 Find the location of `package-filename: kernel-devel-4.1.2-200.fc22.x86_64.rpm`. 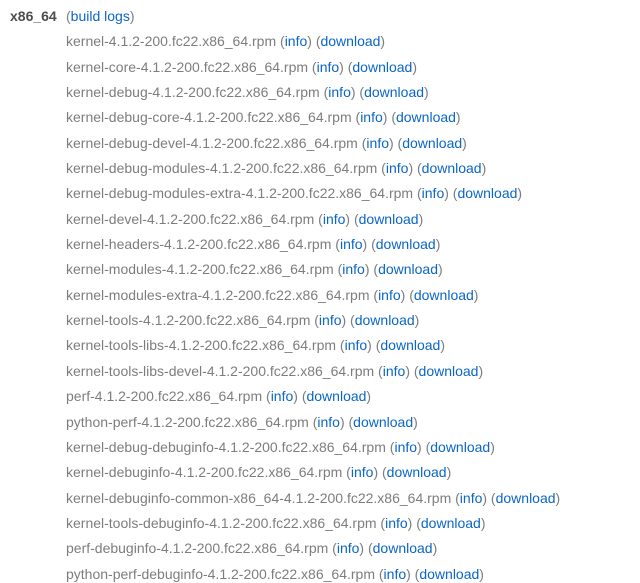

package-filename: kernel-devel-4.1.2-200.fc22.x86_64.rpm is located at coordinates (190, 218).